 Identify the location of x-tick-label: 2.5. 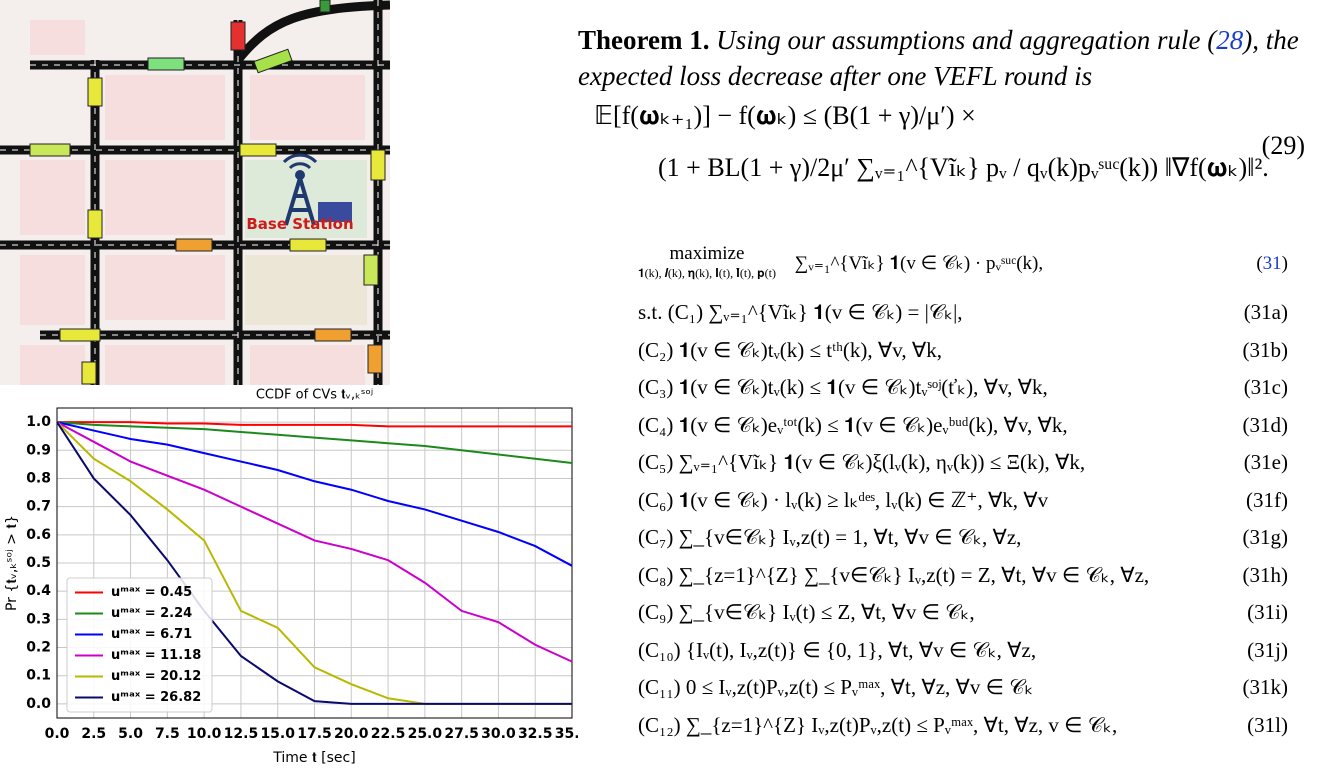
(93, 734).